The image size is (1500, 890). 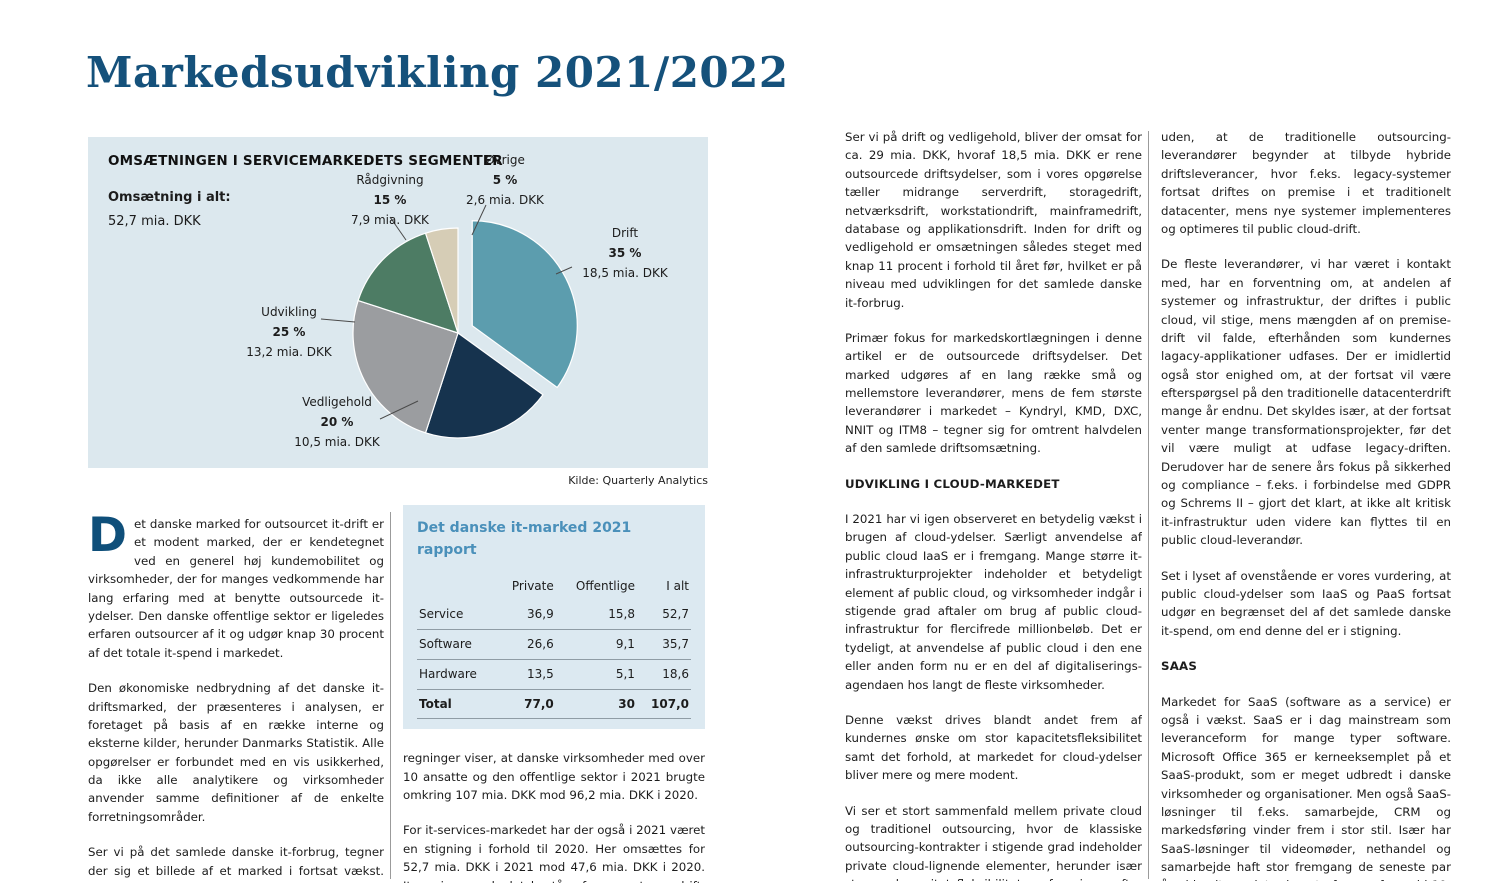 I want to click on cell: 9,1, so click(x=596, y=644).